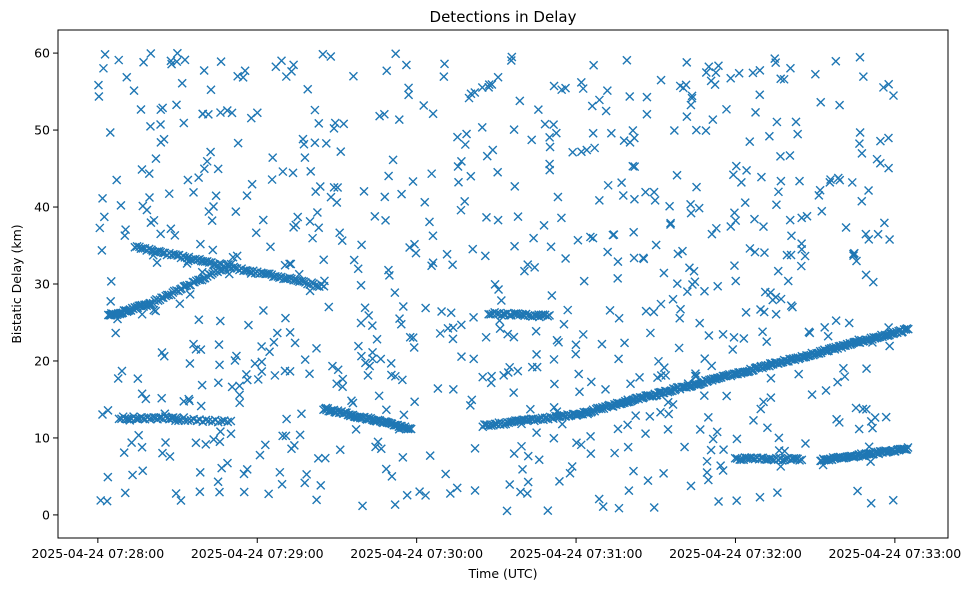 Image resolution: width=980 pixels, height=594 pixels. I want to click on y-tick-label: 20, so click(42, 360).